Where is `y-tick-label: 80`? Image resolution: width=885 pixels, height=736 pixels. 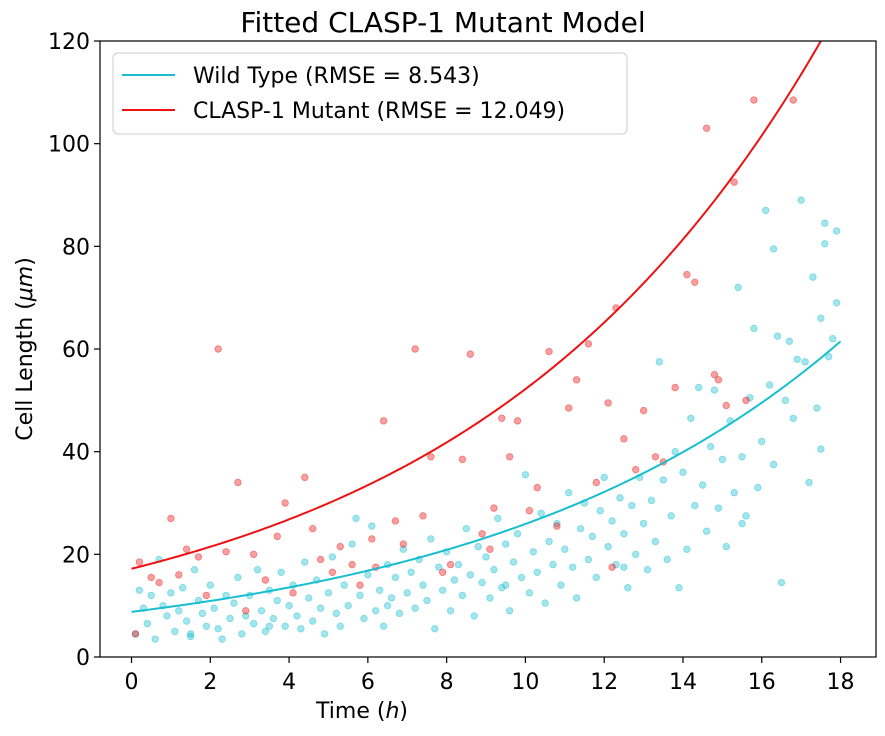
y-tick-label: 80 is located at coordinates (76, 247).